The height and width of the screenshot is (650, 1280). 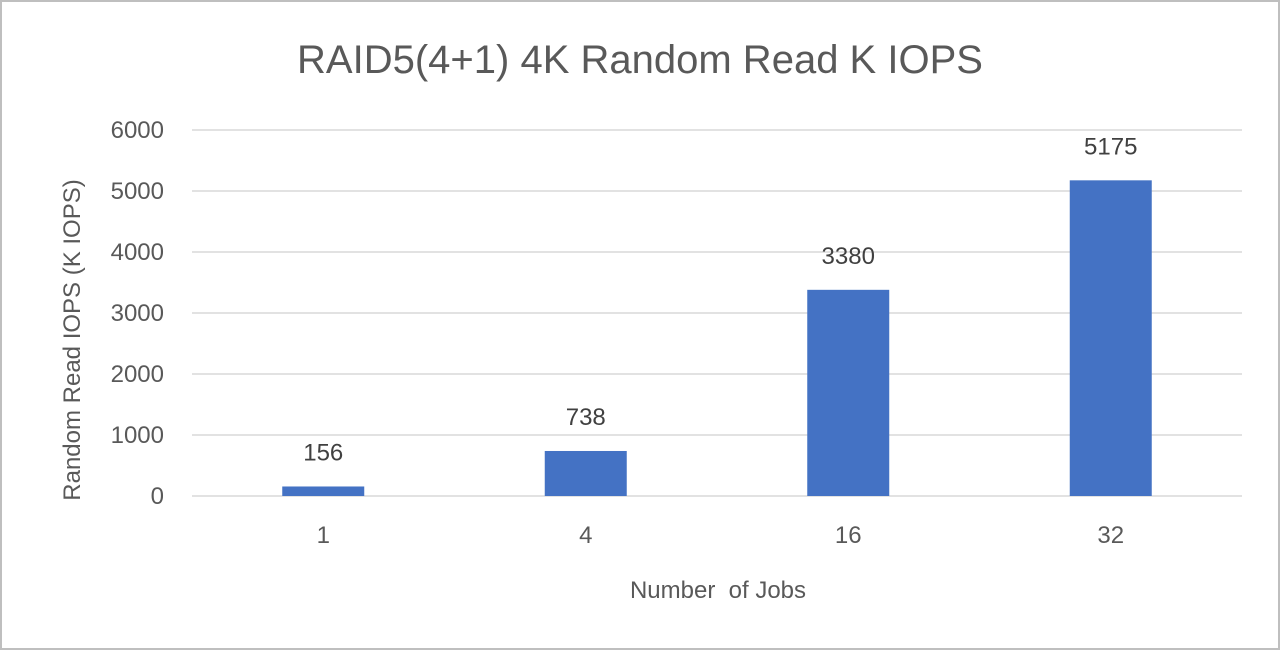 I want to click on y-tick-label: 2000, so click(x=137, y=374).